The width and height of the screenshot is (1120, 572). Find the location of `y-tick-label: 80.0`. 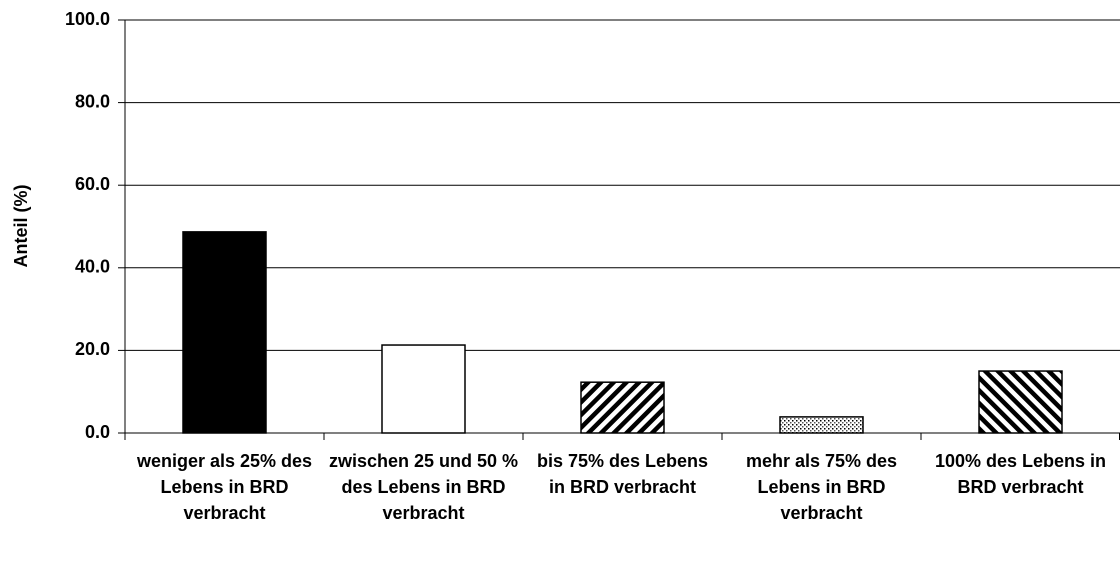

y-tick-label: 80.0 is located at coordinates (92, 101).